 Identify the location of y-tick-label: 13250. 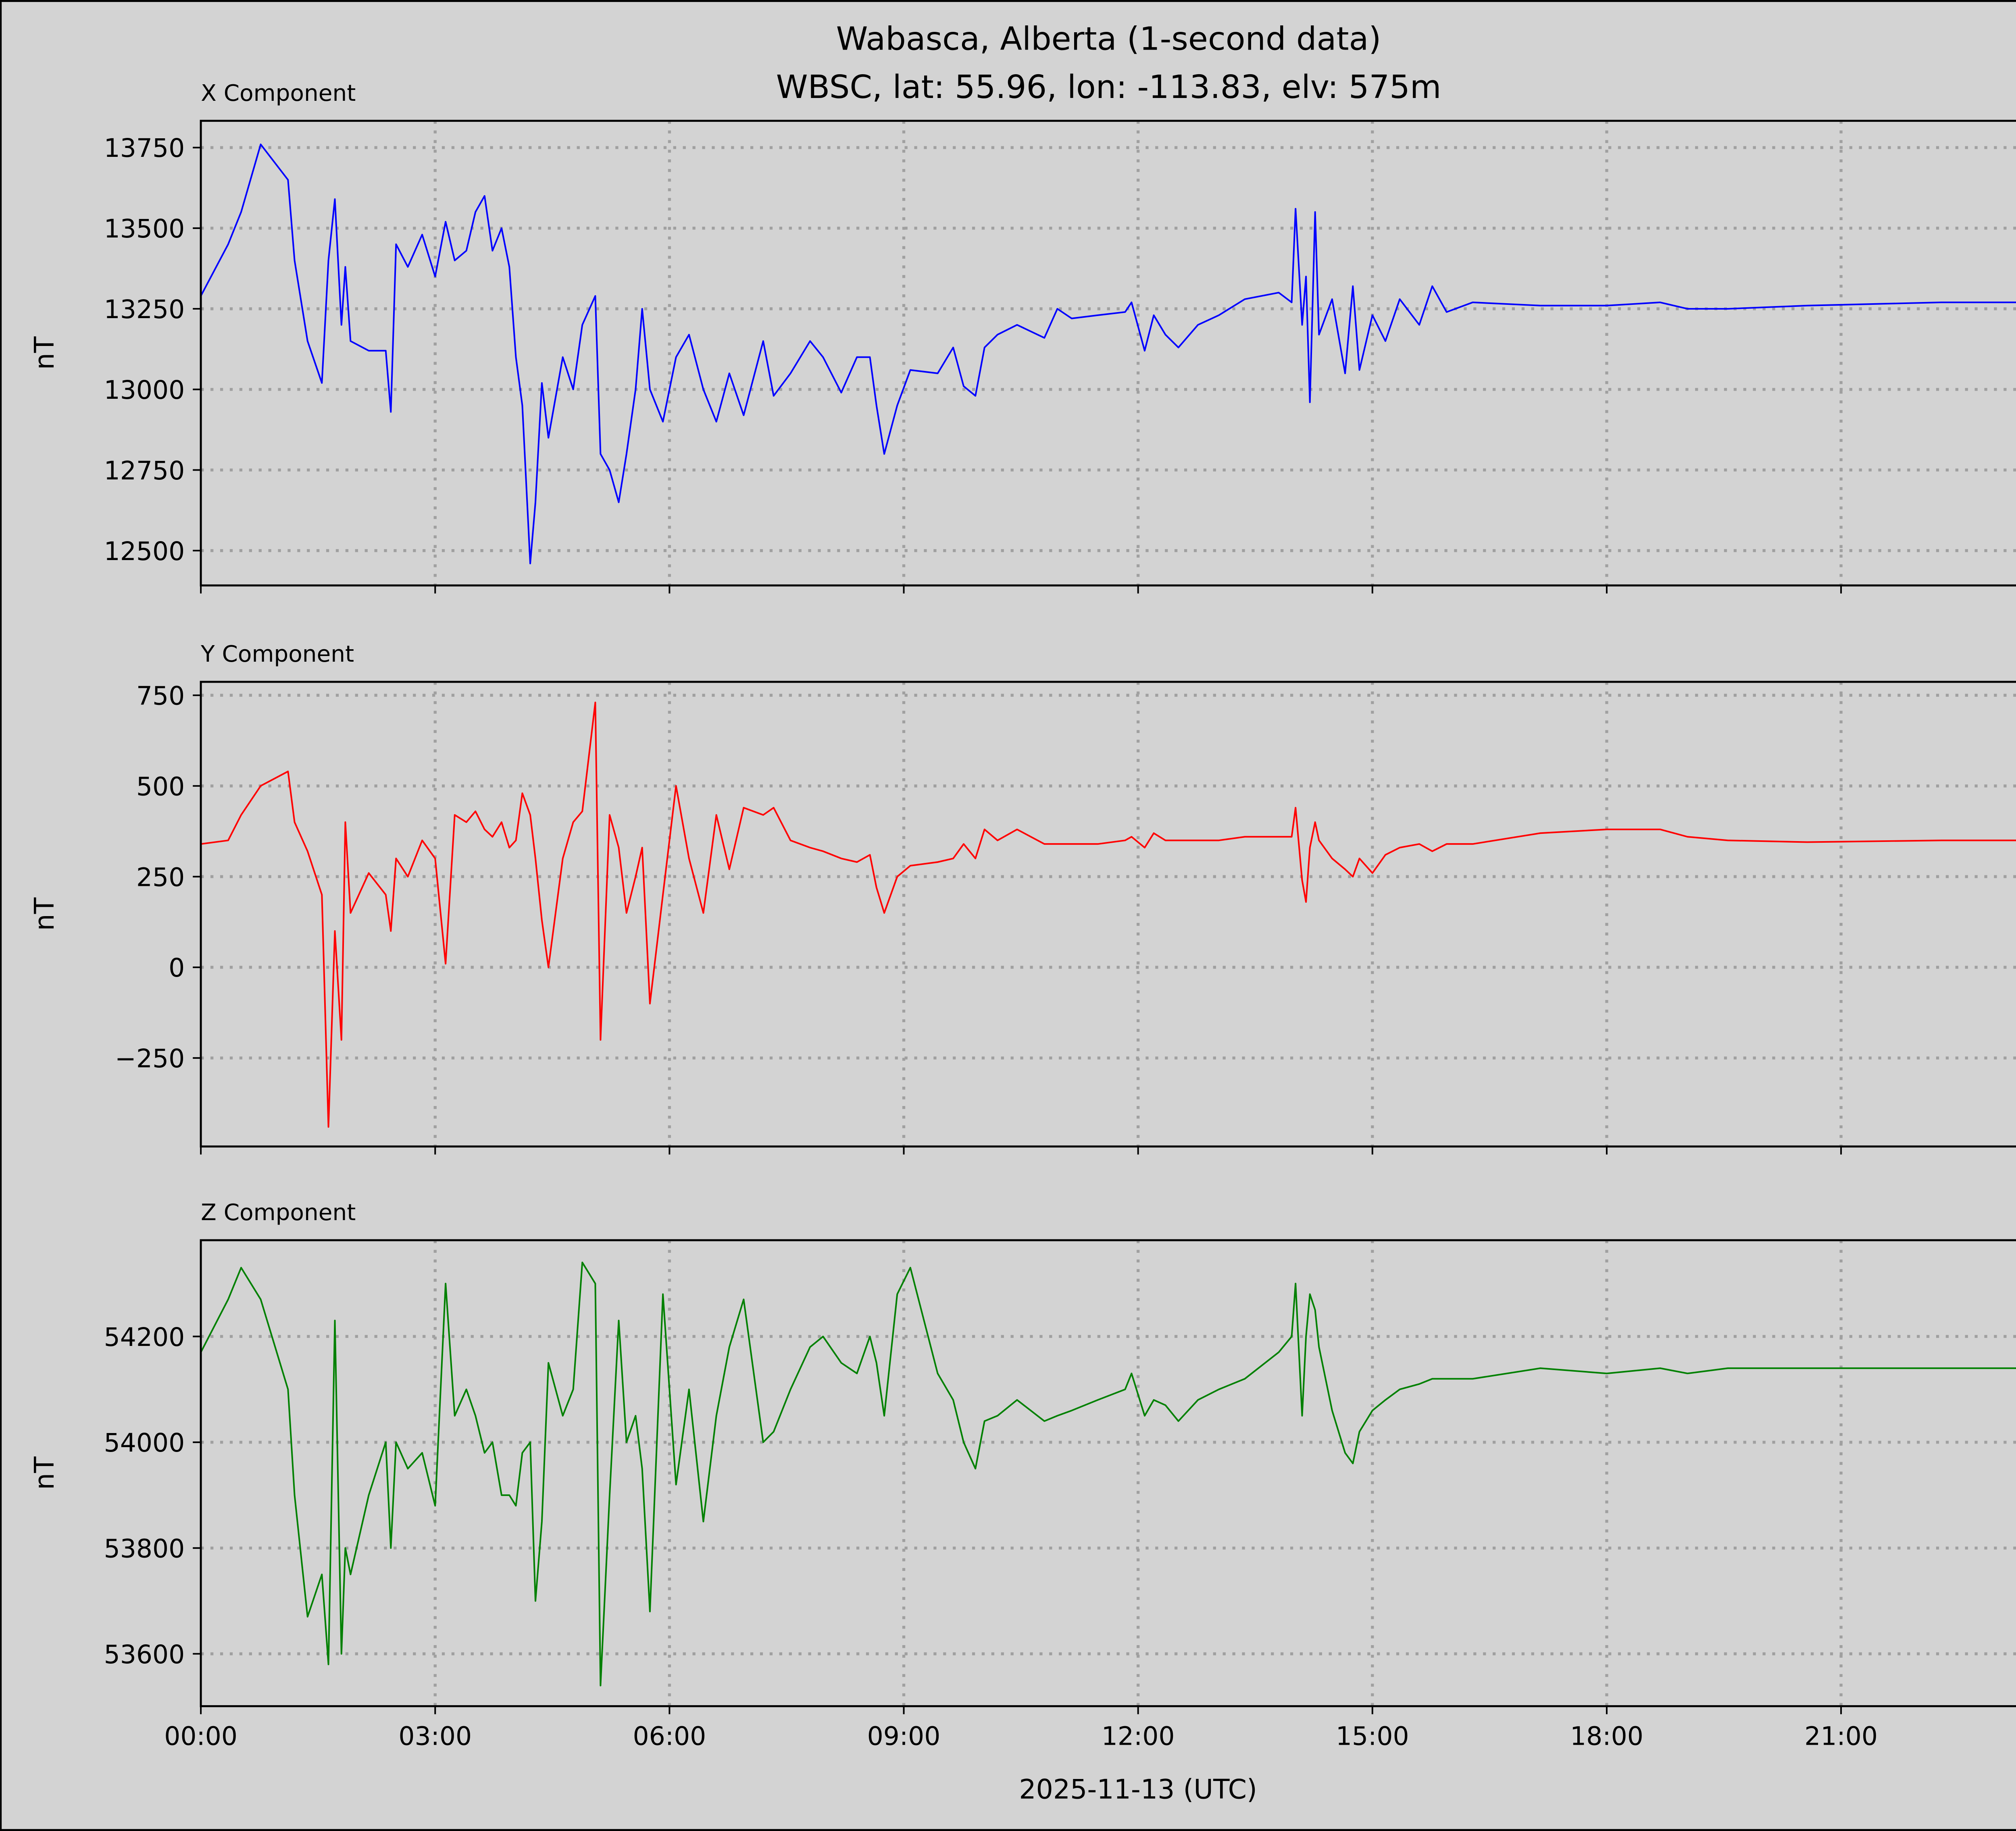
(144, 309).